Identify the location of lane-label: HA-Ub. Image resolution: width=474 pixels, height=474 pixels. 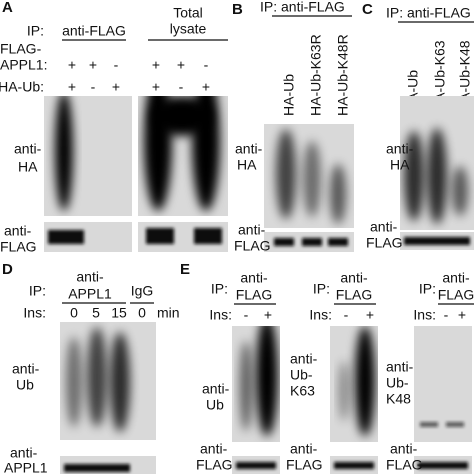
(289, 95).